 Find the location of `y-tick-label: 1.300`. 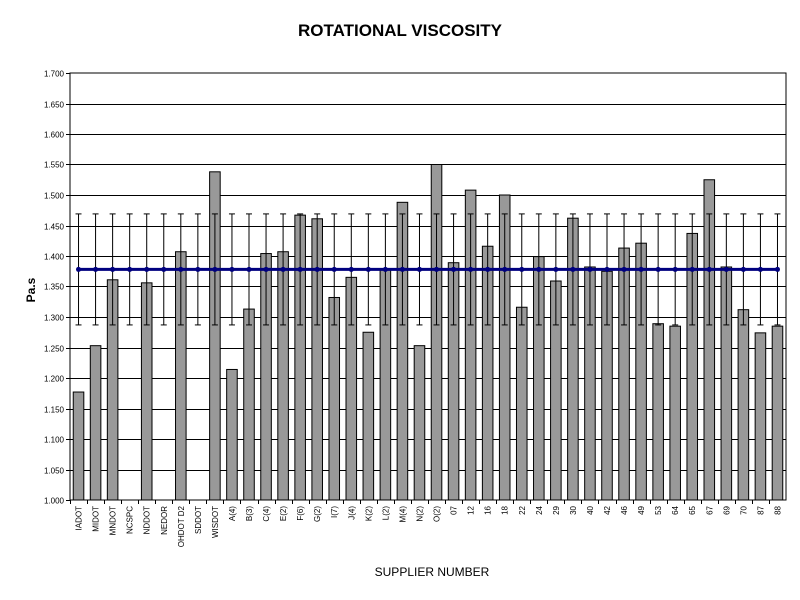

y-tick-label: 1.300 is located at coordinates (54, 318).